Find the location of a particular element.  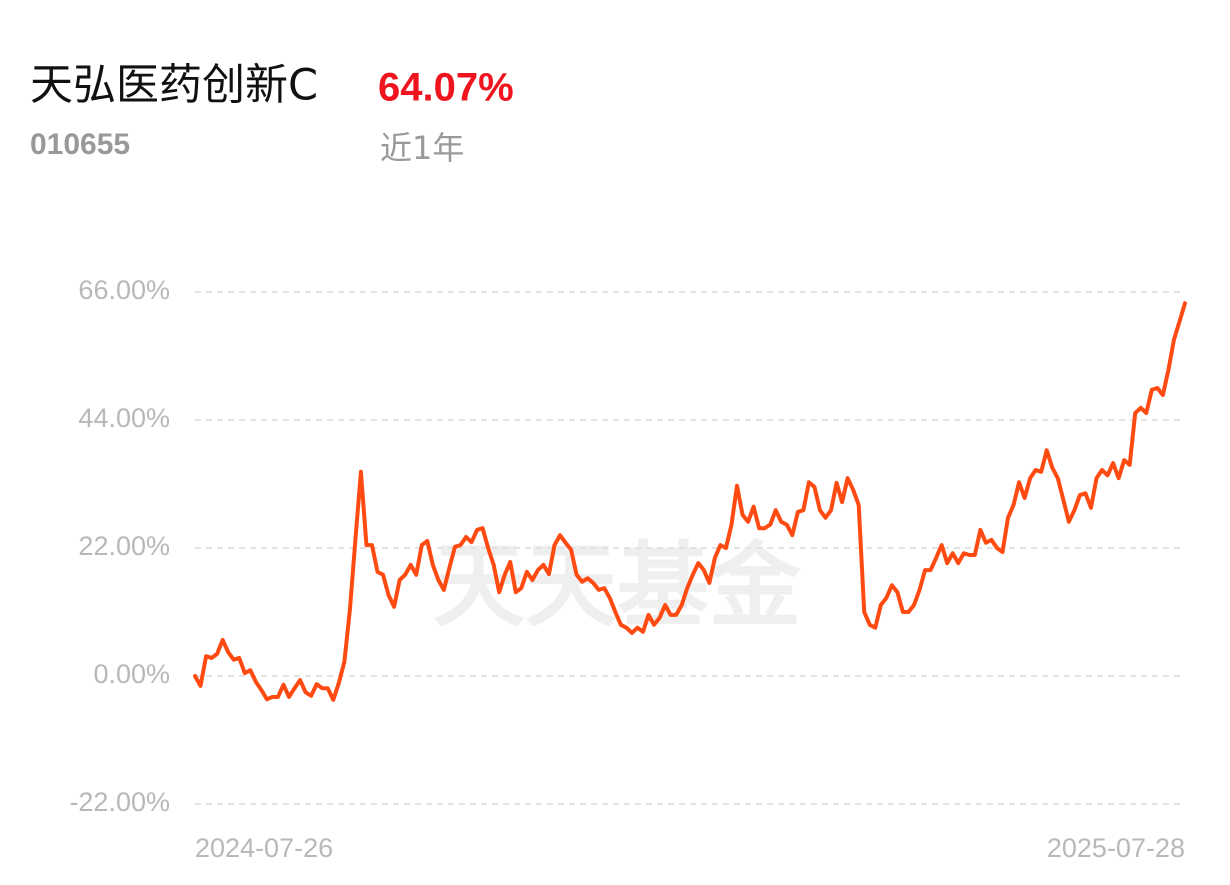

y-tick-label: 0.00% is located at coordinates (131, 674).